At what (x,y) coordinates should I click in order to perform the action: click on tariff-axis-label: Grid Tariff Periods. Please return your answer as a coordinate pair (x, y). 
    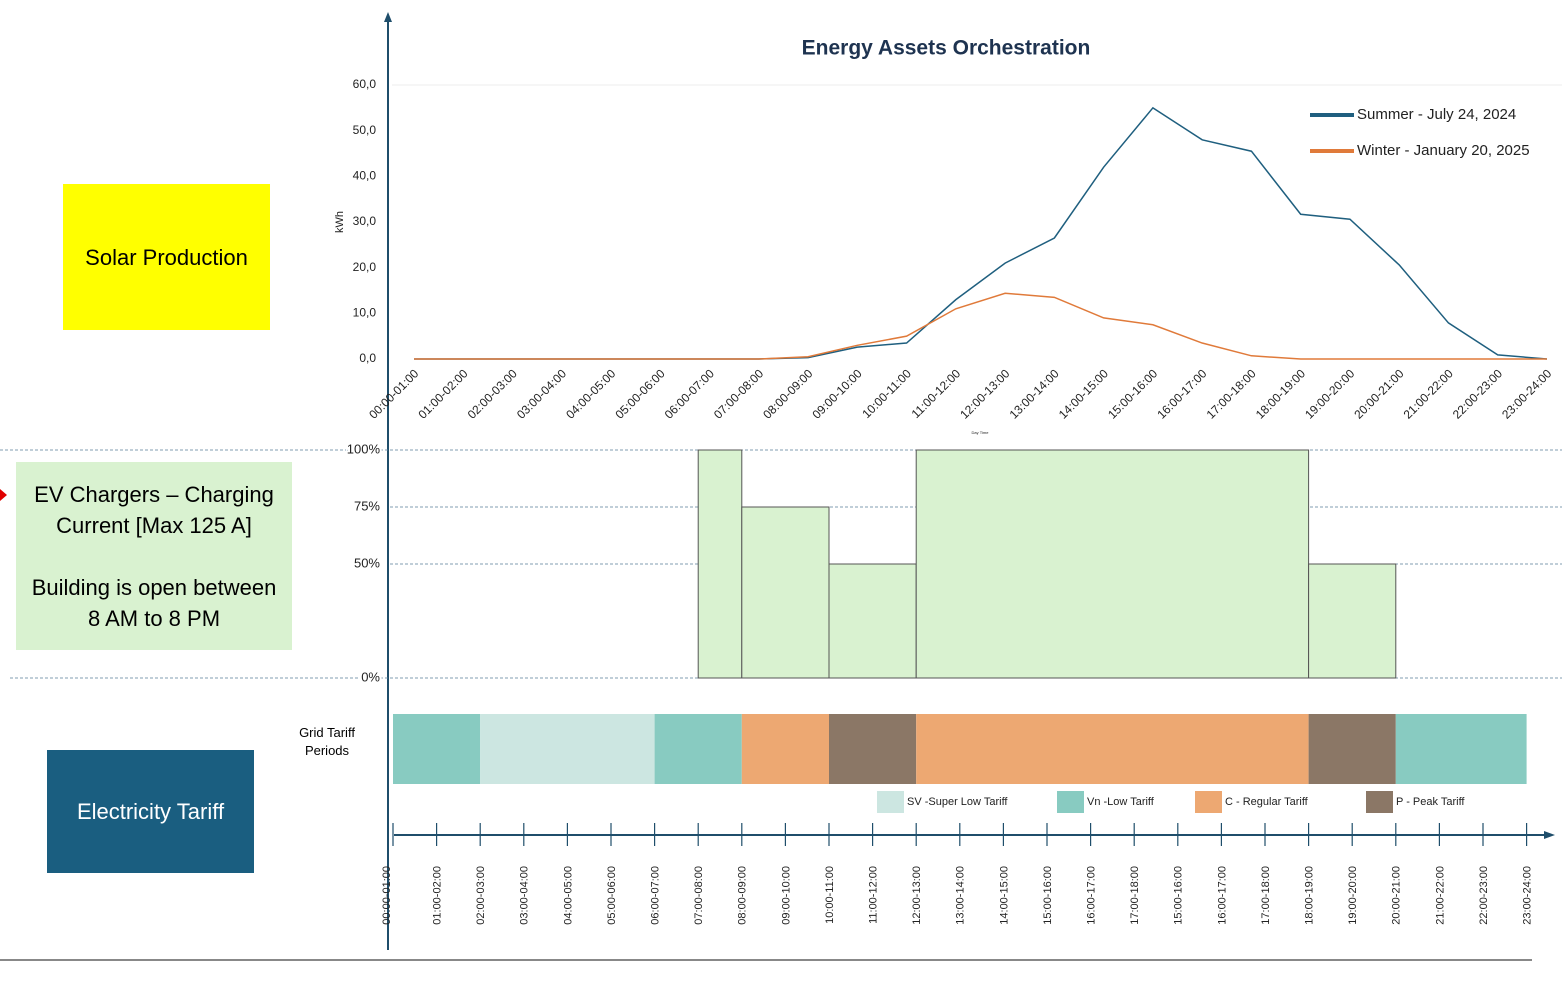
    Looking at the image, I should click on (327, 741).